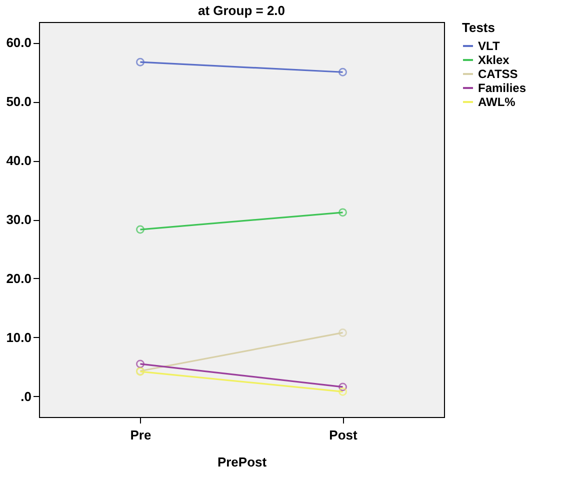 The image size is (563, 483). Describe the element at coordinates (19, 219) in the screenshot. I see `y-tick-label: 30.0` at that location.